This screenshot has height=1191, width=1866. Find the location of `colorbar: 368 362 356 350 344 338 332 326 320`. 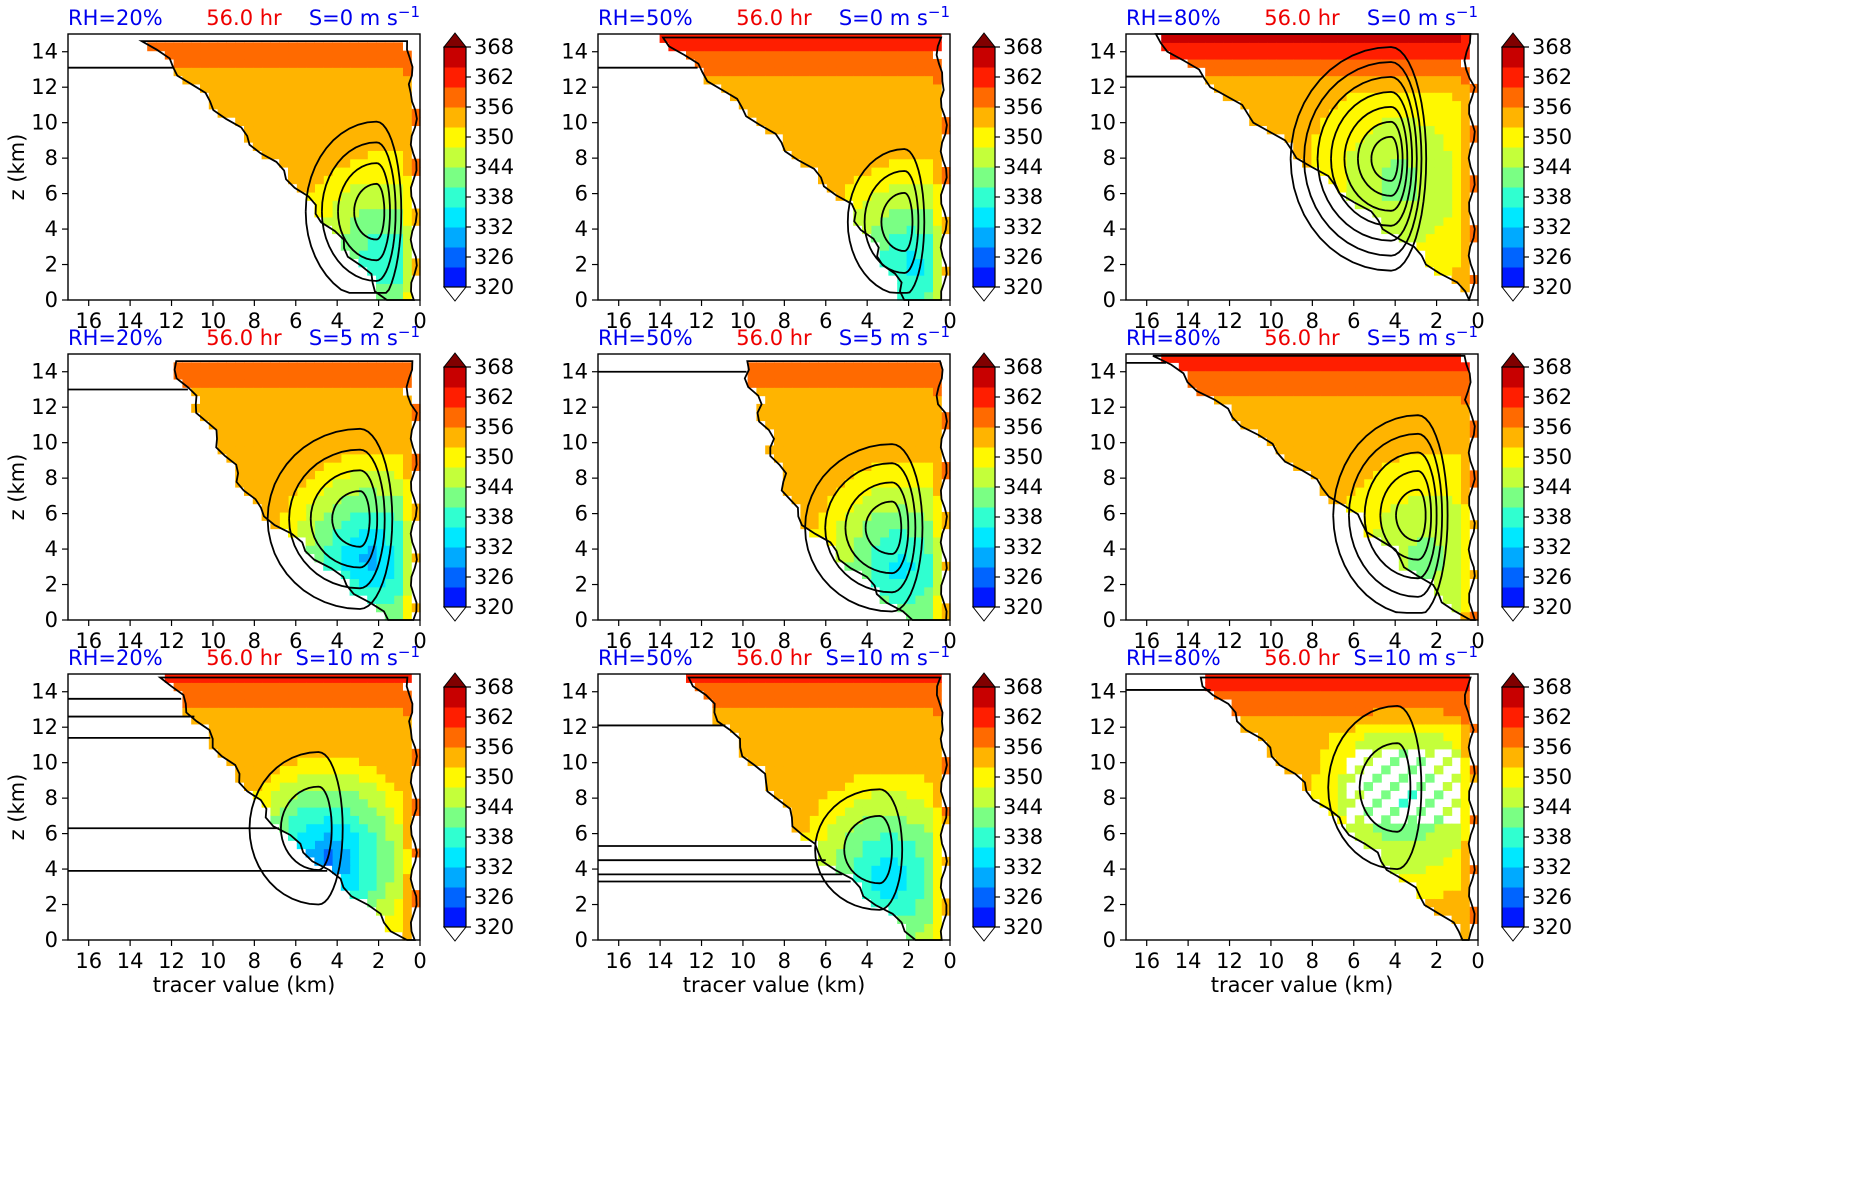

colorbar: 368 362 356 350 344 338 332 326 320 is located at coordinates (1007, 167).